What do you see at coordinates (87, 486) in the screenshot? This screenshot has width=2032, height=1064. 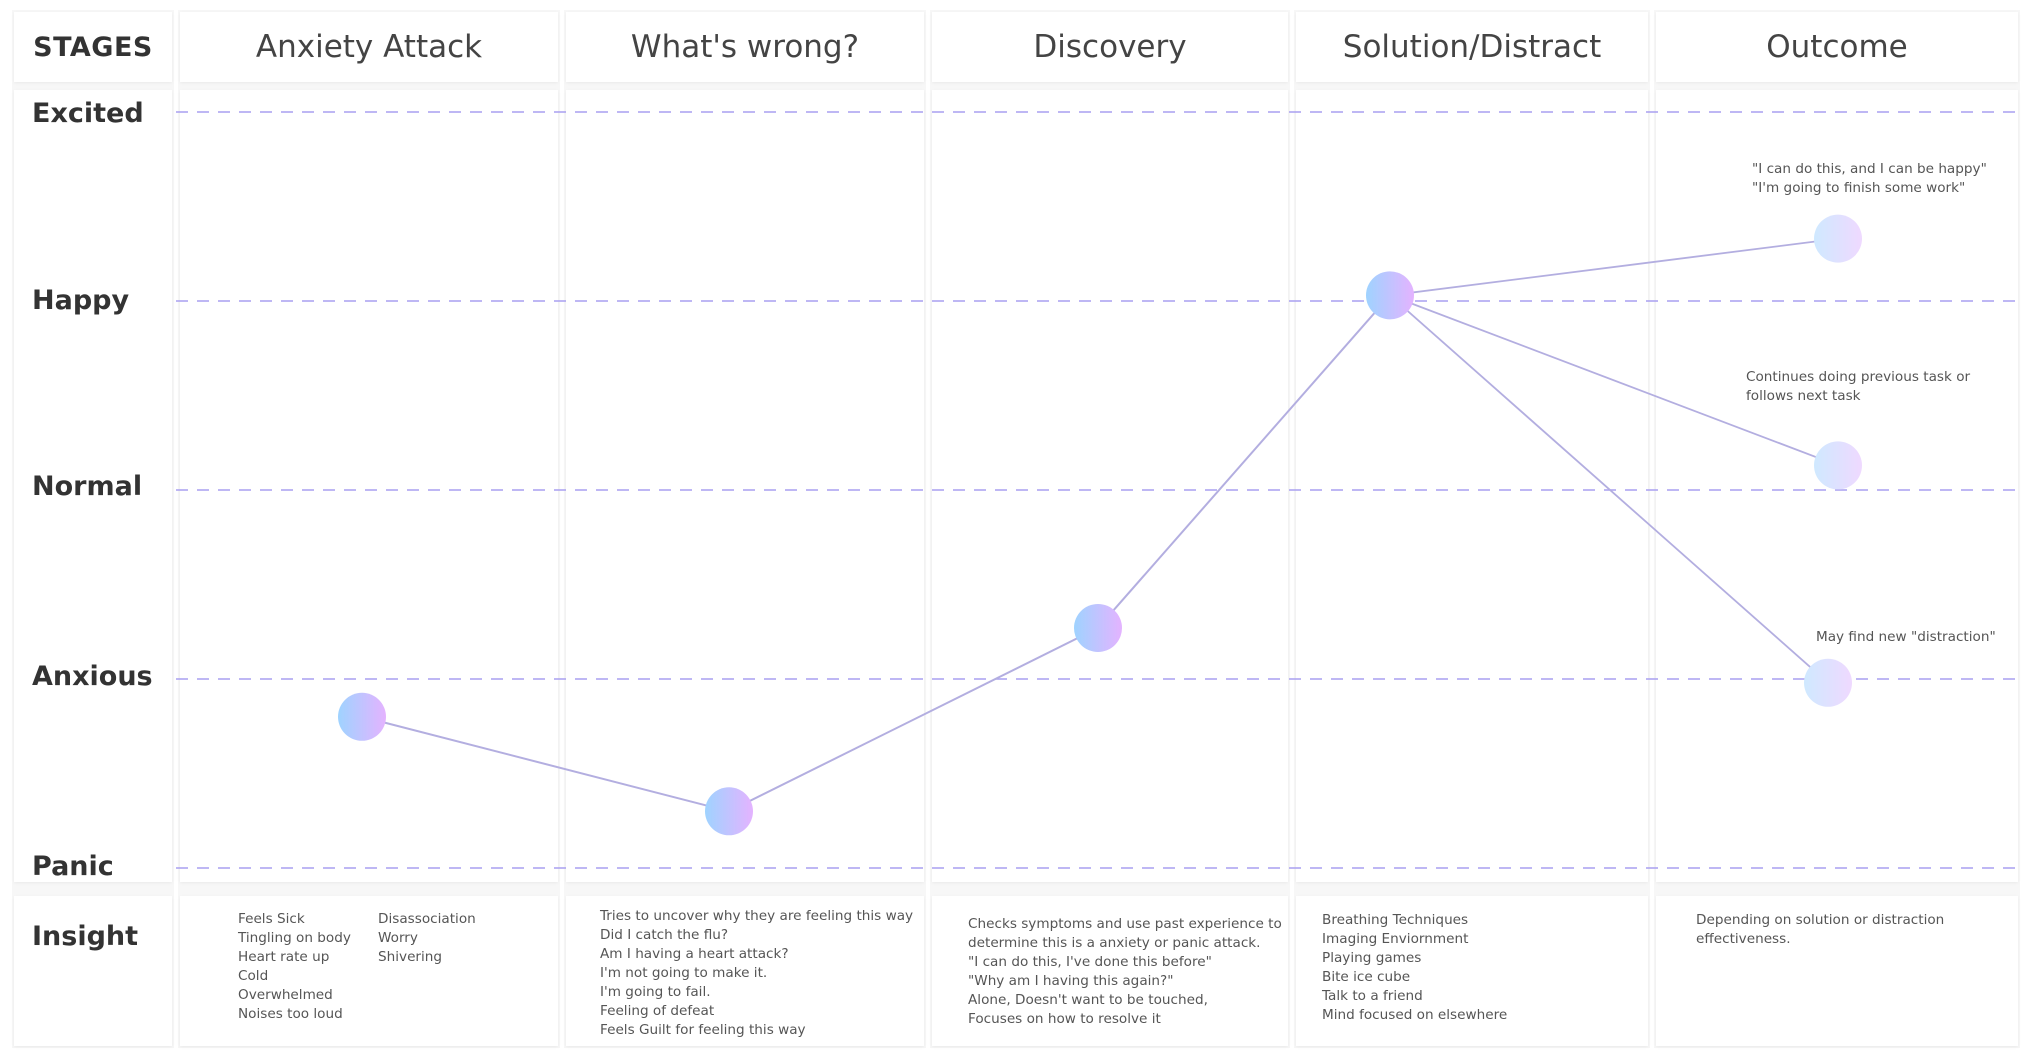 I see `emotion-label-normal: Normal` at bounding box center [87, 486].